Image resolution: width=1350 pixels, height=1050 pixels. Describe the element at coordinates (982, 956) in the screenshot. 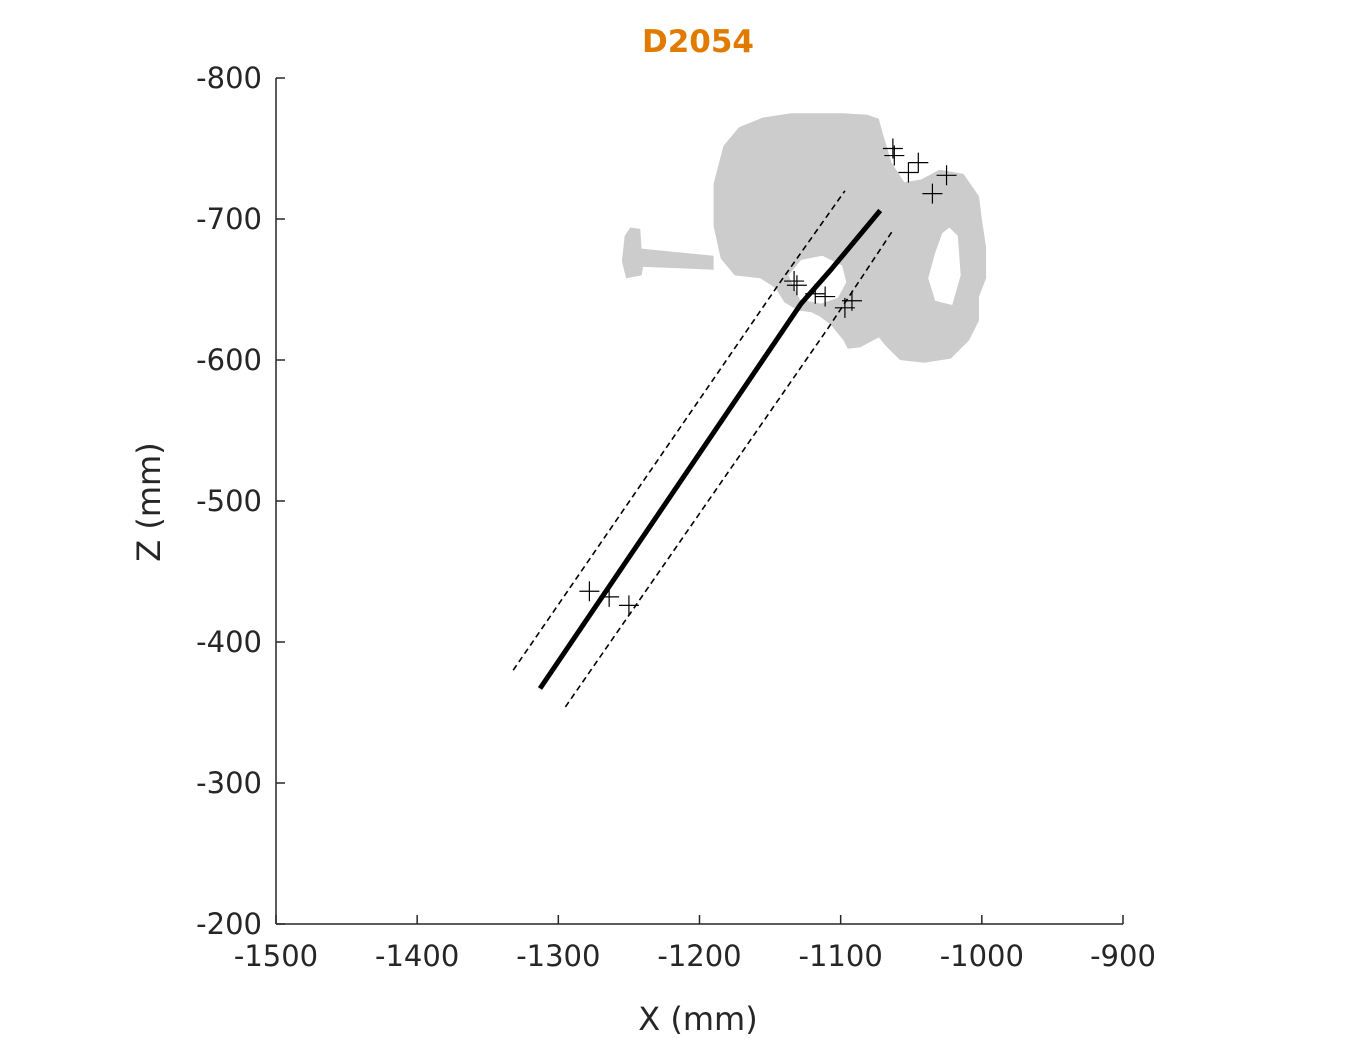

I see `x-tick-label: -1000` at that location.